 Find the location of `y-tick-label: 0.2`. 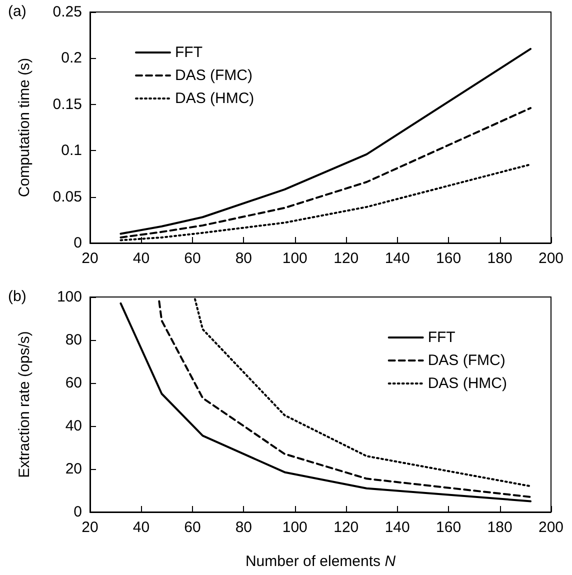

y-tick-label: 0.2 is located at coordinates (71, 58).